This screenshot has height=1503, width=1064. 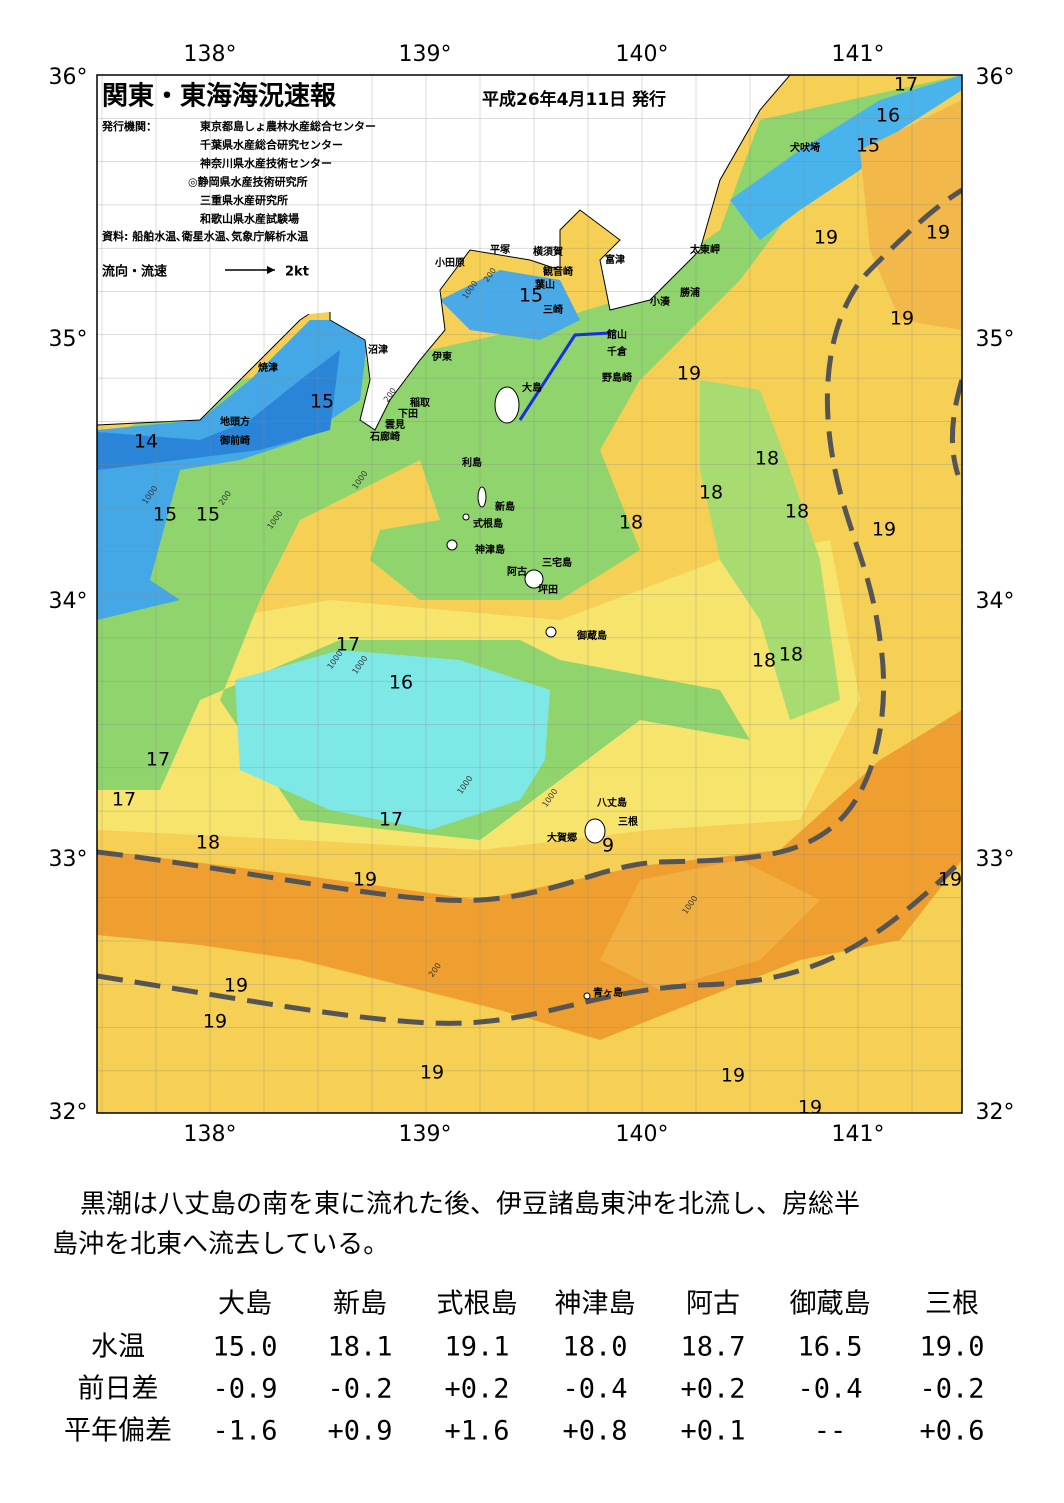 I want to click on lon-label: 138°, so click(x=210, y=54).